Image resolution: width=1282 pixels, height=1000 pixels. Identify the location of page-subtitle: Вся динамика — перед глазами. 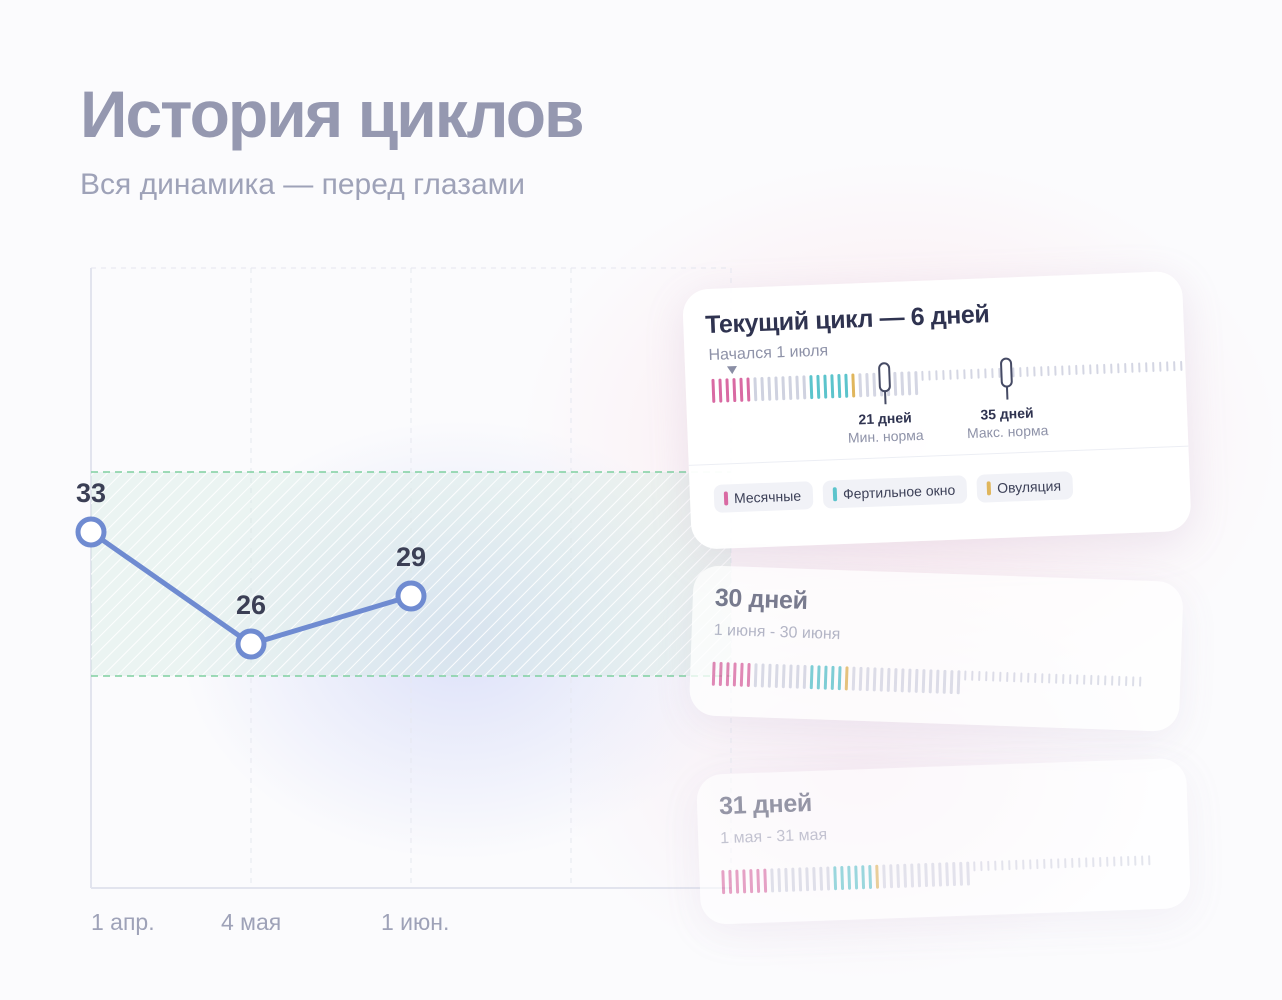
(303, 184).